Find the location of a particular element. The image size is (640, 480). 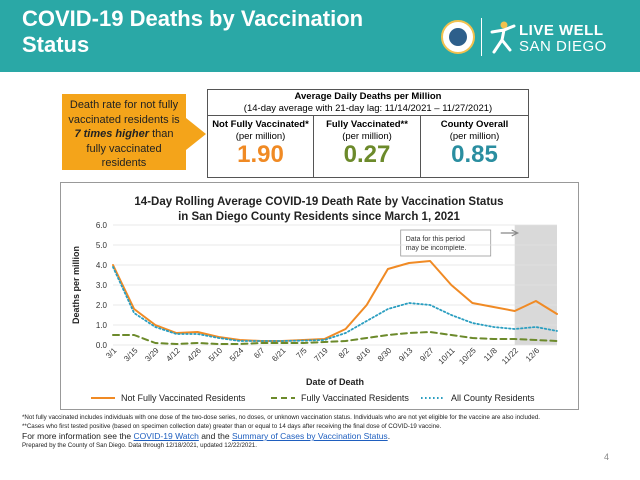

stat-label: Fully Vaccinated** is located at coordinates (367, 124).